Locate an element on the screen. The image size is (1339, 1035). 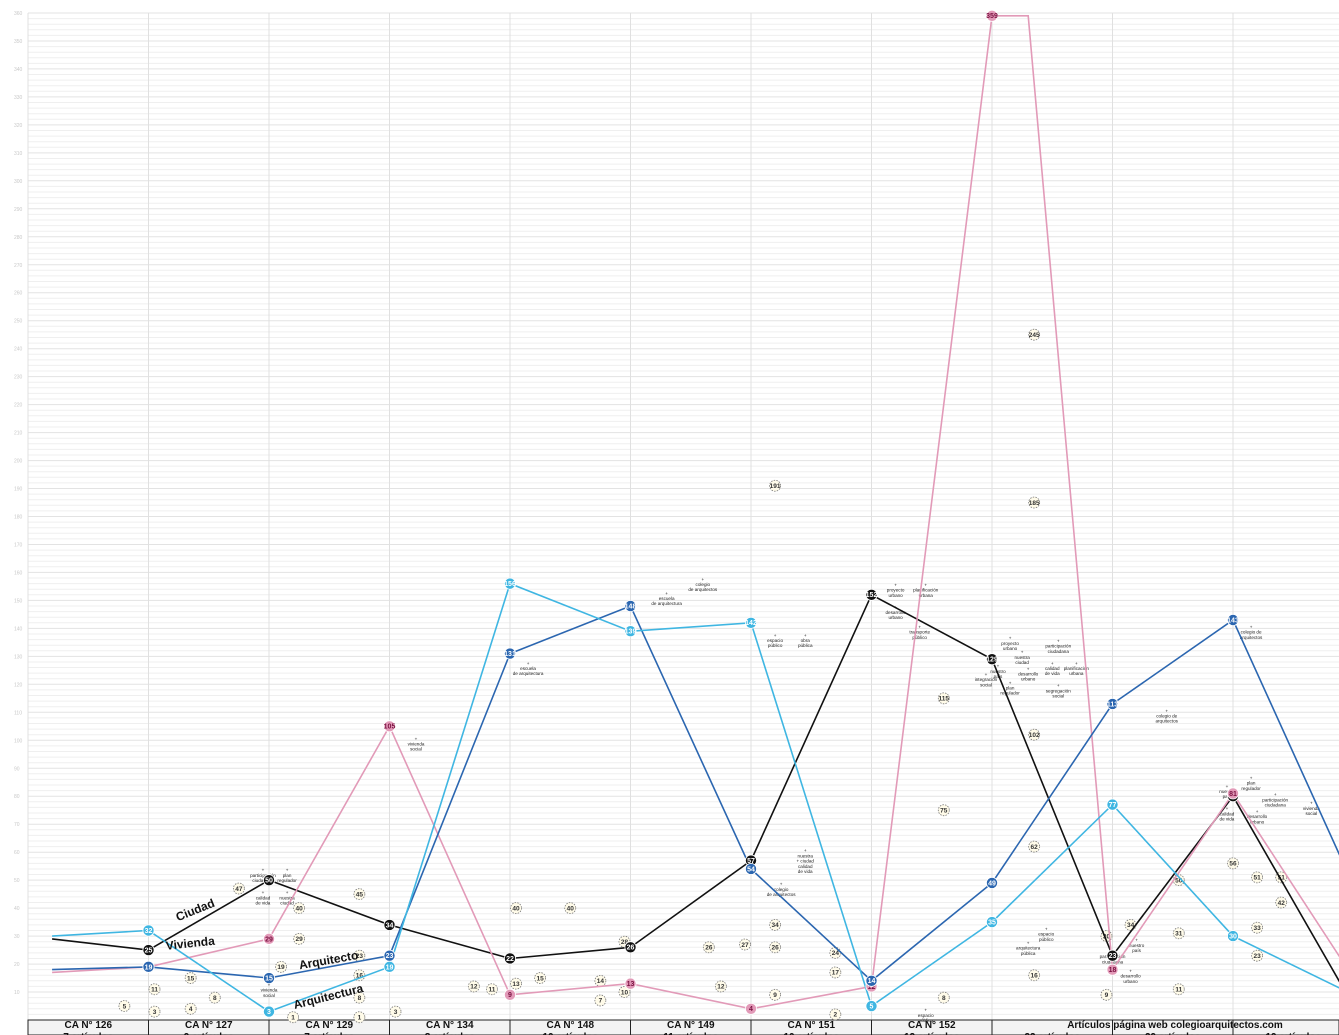
minor-point-label: 7 is located at coordinates (601, 1001).